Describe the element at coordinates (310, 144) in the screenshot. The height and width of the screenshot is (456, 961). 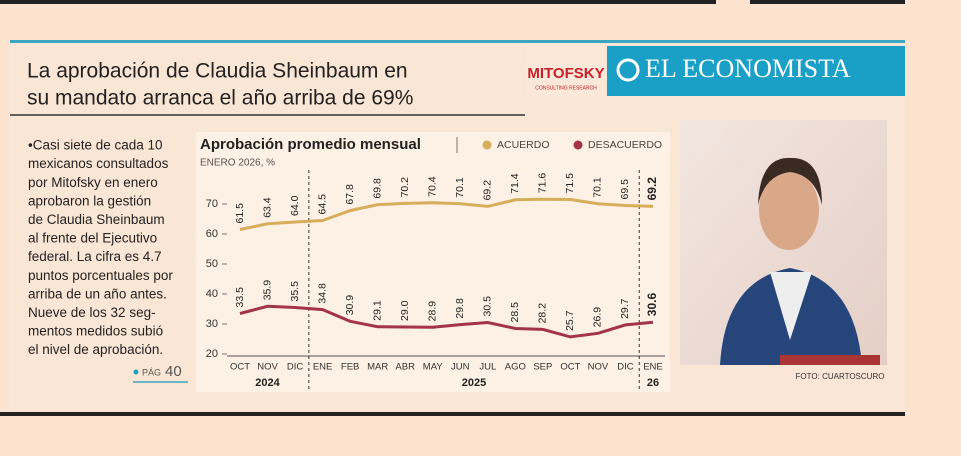
I see `chart-title: Aprobación promedio mensual` at that location.